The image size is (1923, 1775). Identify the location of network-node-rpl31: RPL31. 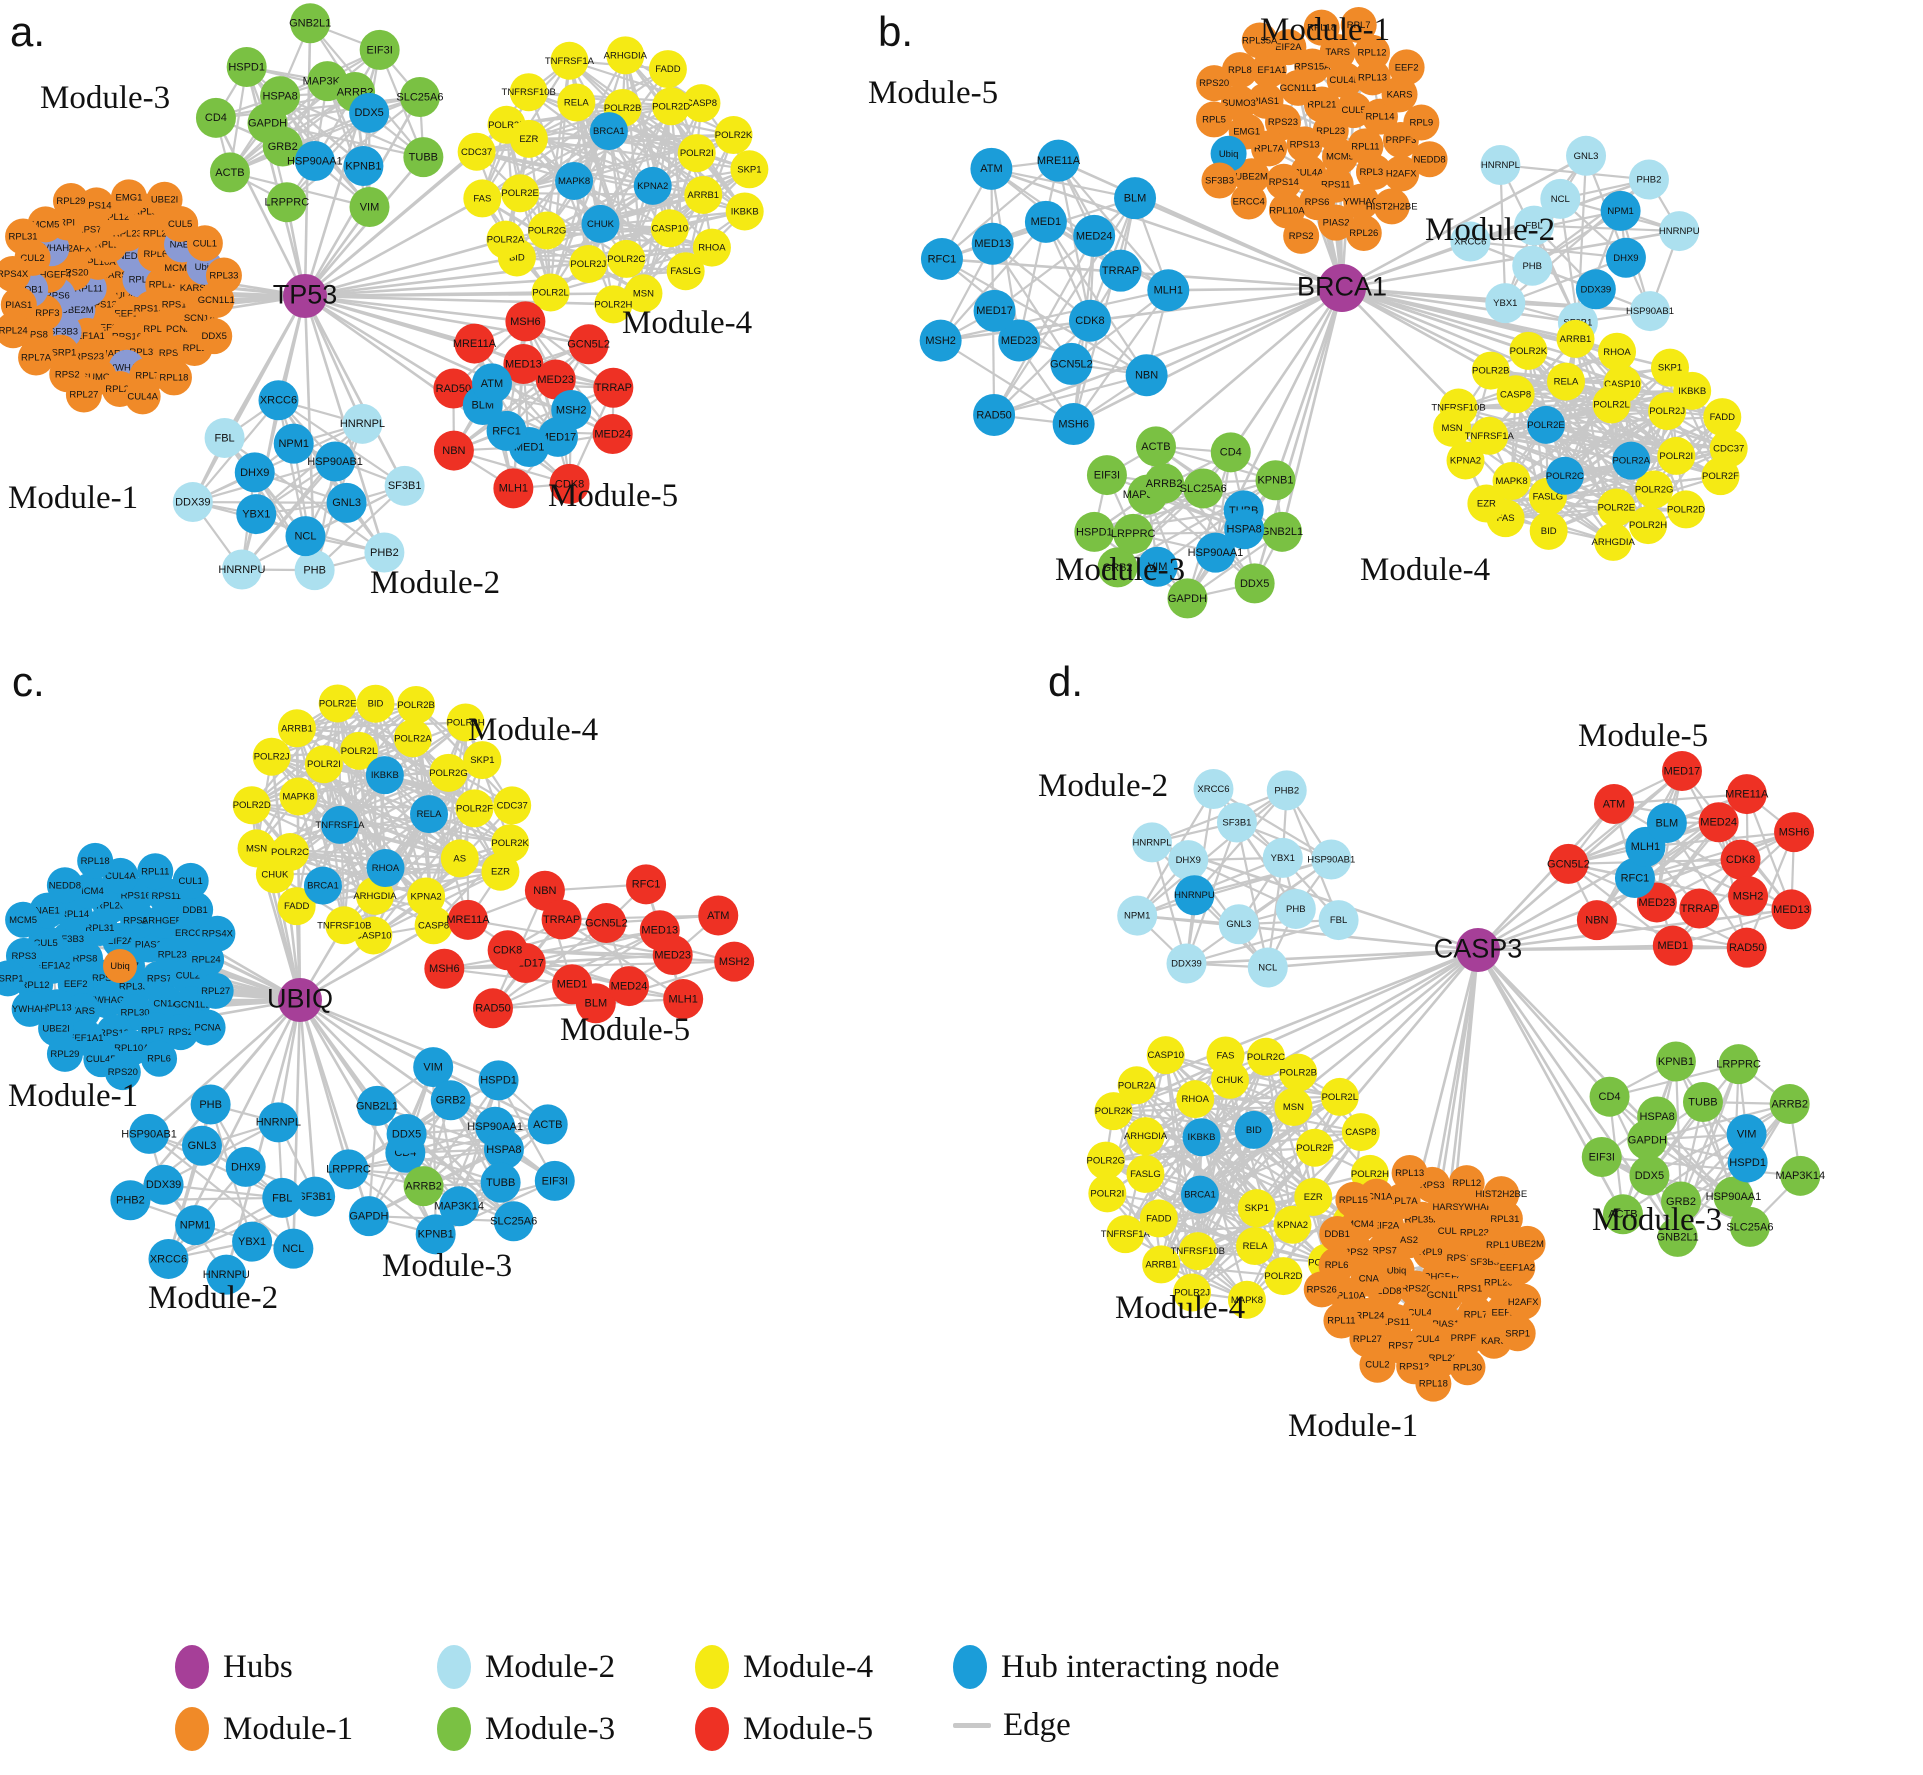
(23, 236).